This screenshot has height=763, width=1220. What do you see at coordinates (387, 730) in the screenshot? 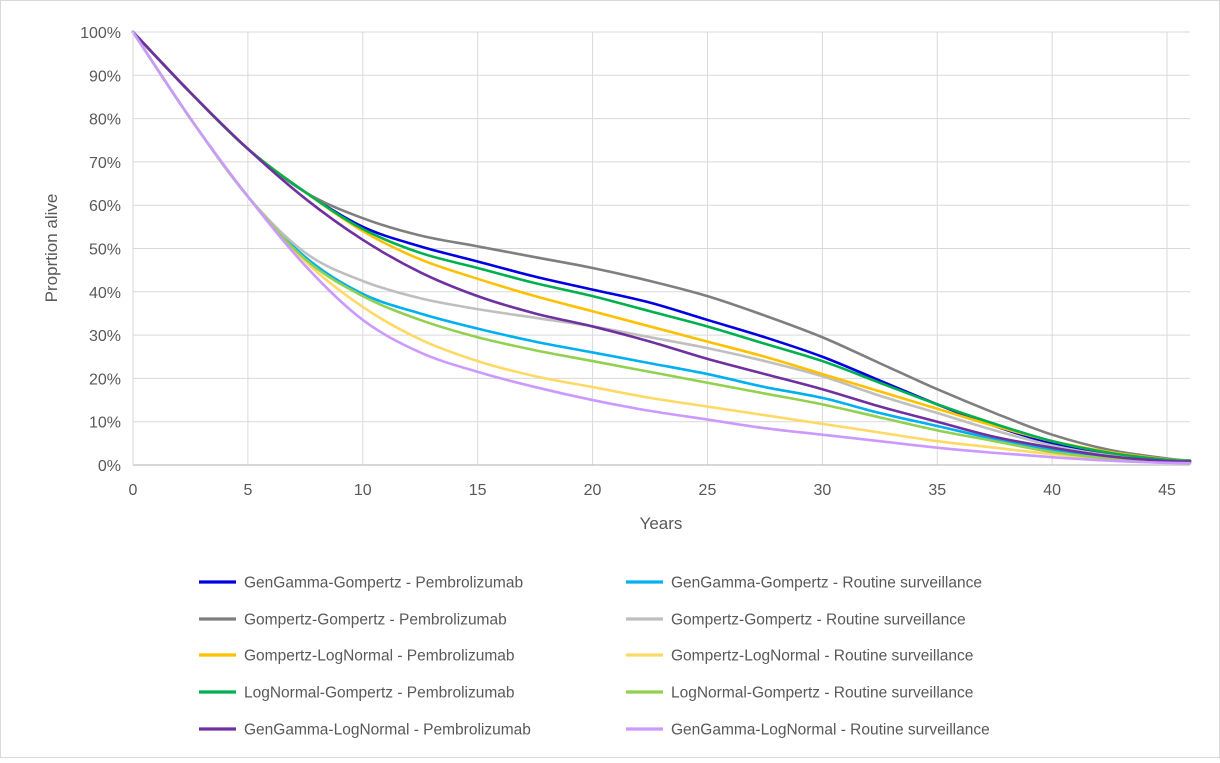
I see `legend-label: GenGamma-LogNormal - Pembrolizumab` at bounding box center [387, 730].